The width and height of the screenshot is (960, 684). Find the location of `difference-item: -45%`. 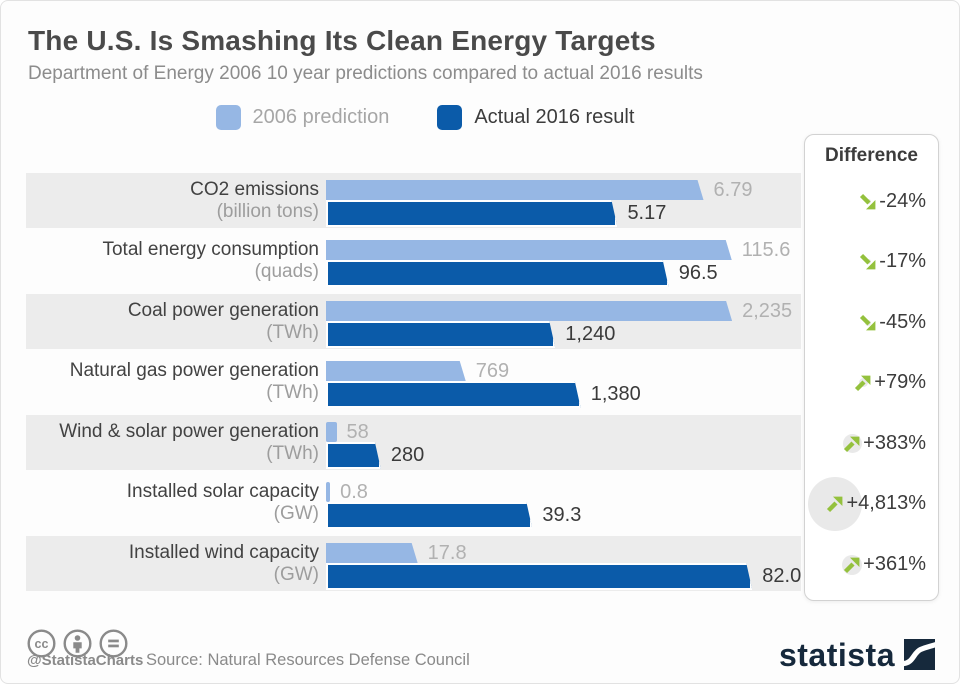

difference-item: -45% is located at coordinates (891, 323).